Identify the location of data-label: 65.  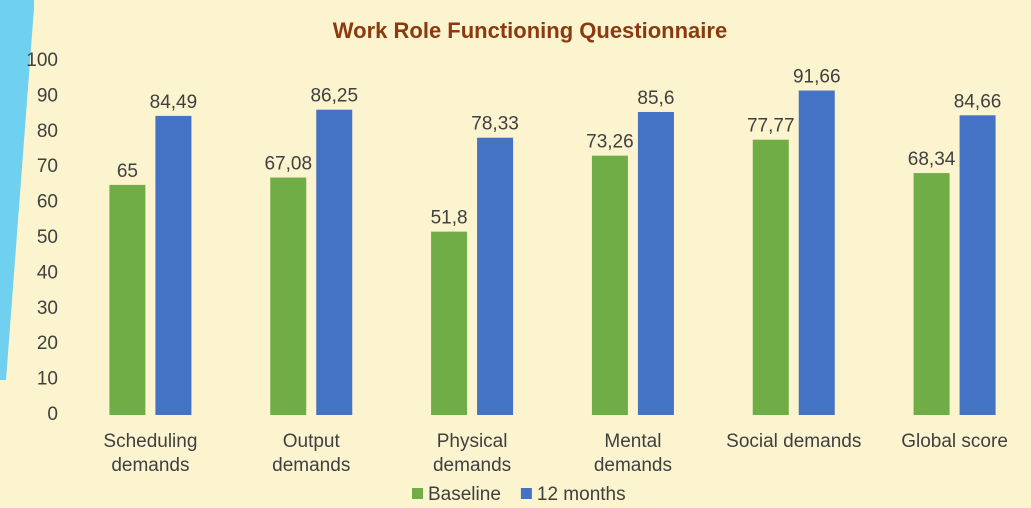
(127, 171).